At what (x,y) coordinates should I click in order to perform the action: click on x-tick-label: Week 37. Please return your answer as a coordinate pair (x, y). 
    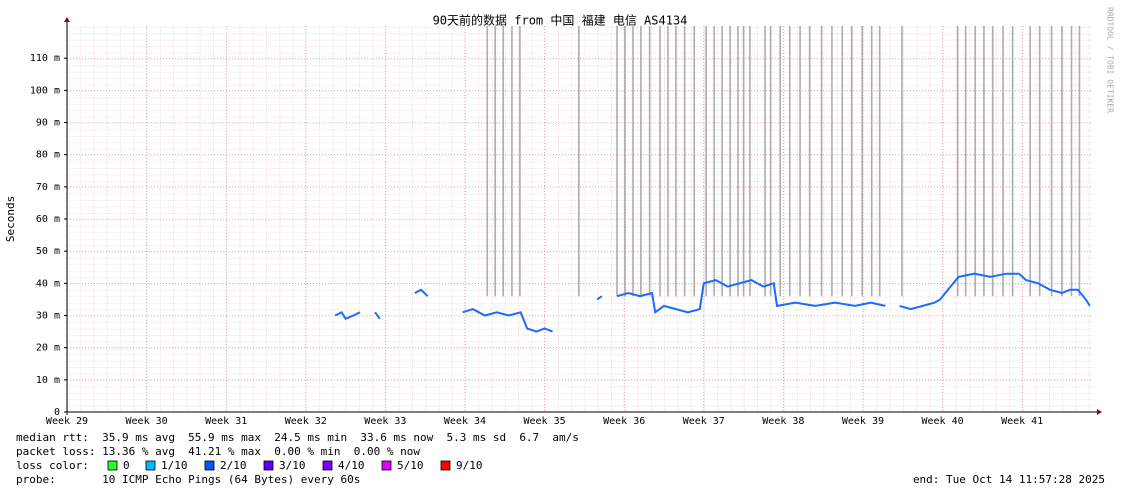
    Looking at the image, I should click on (704, 421).